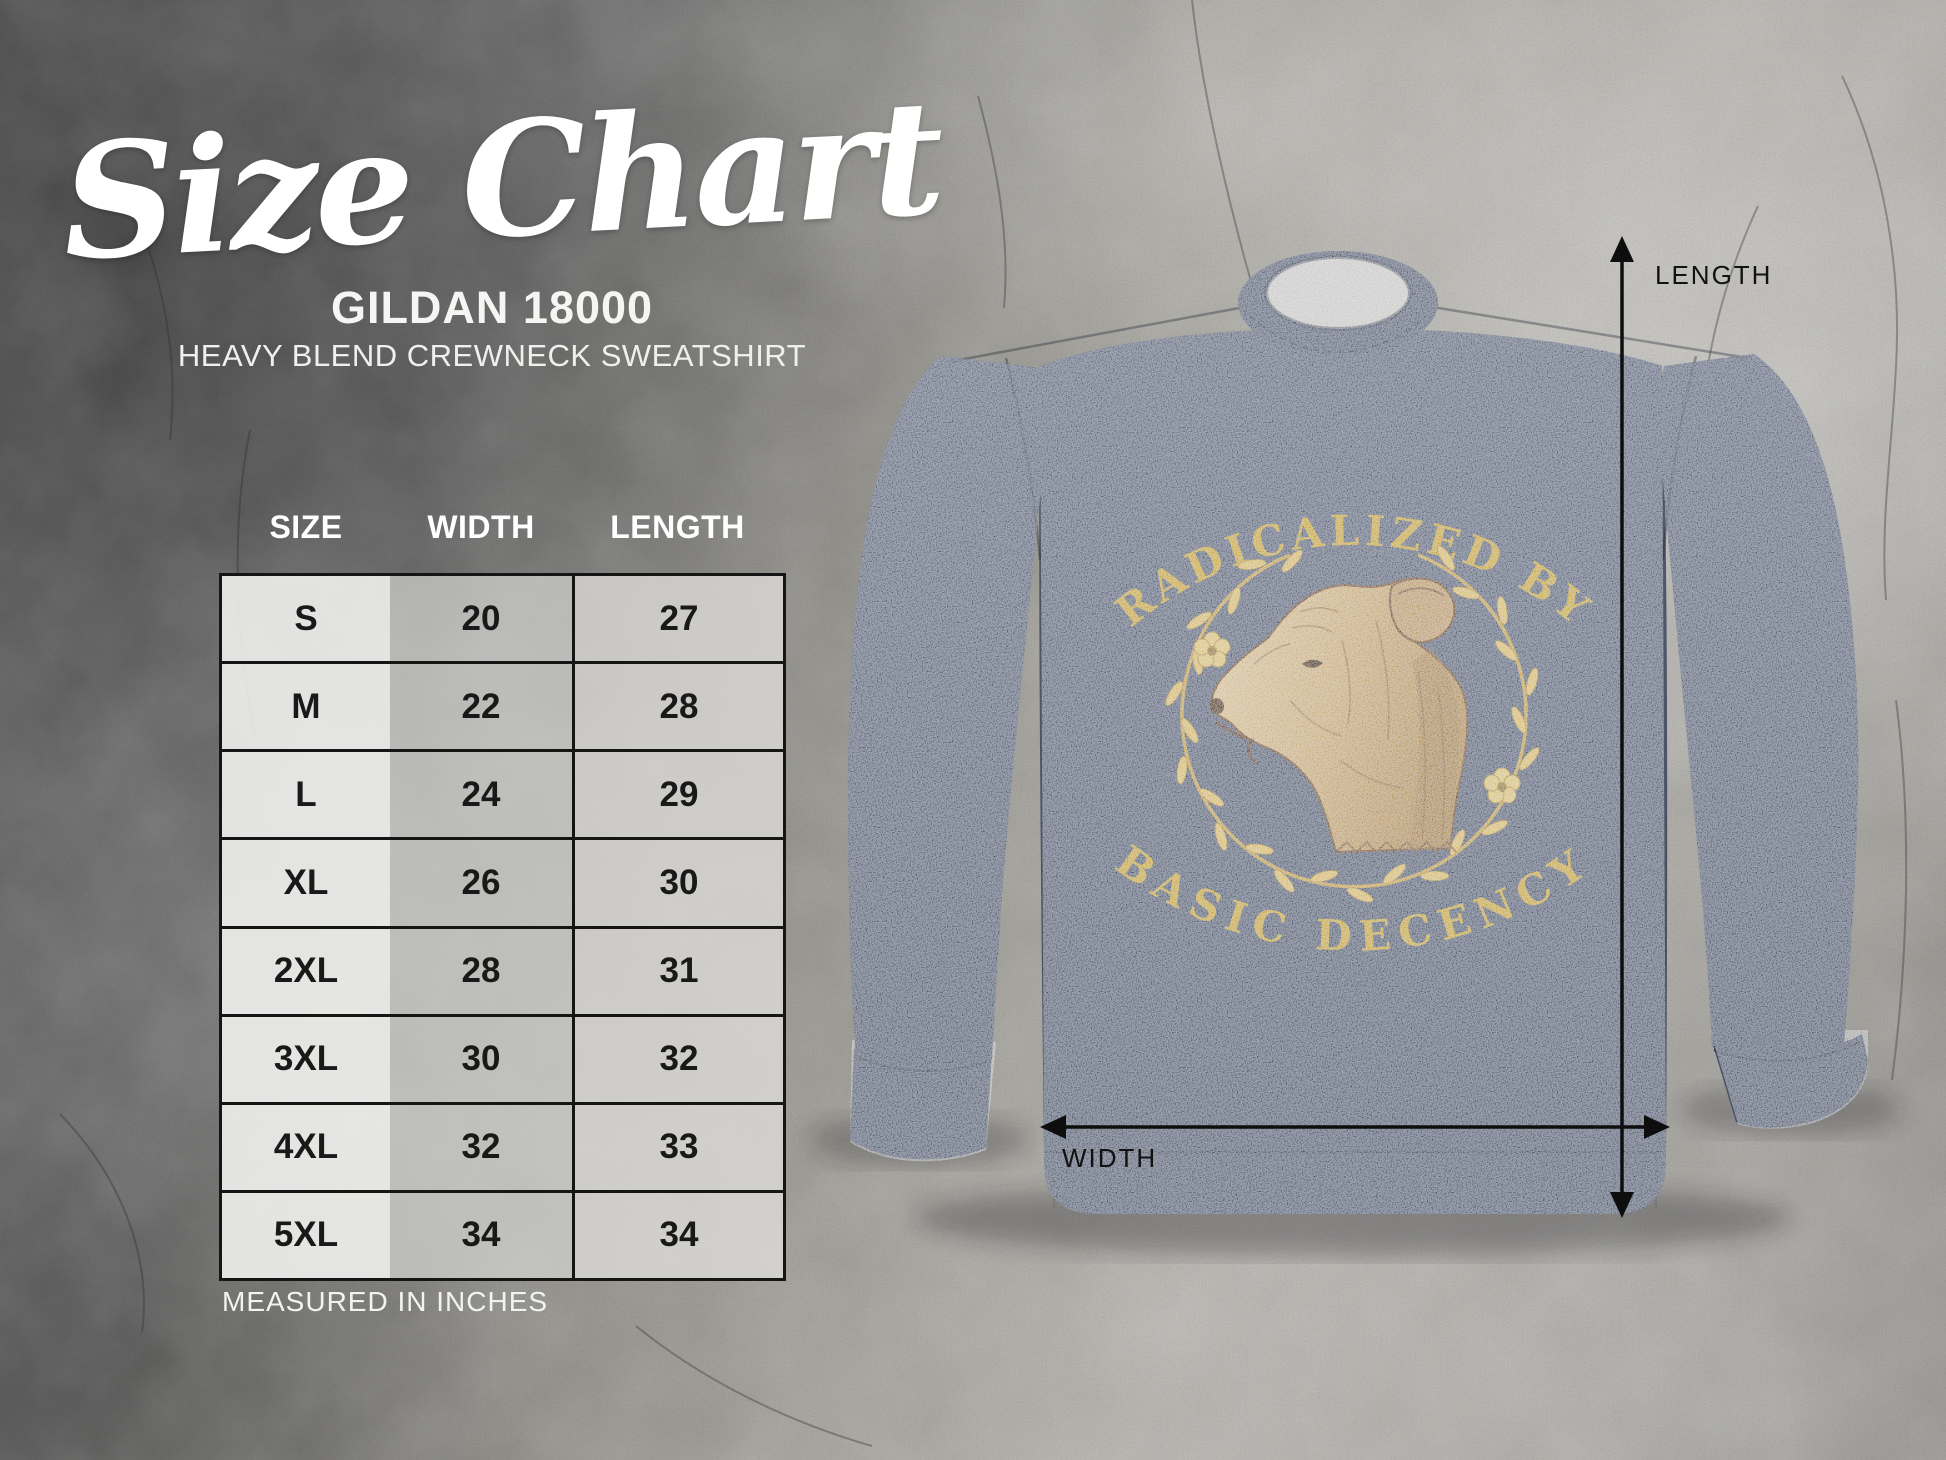  Describe the element at coordinates (306, 795) in the screenshot. I see `cell-size: L` at that location.